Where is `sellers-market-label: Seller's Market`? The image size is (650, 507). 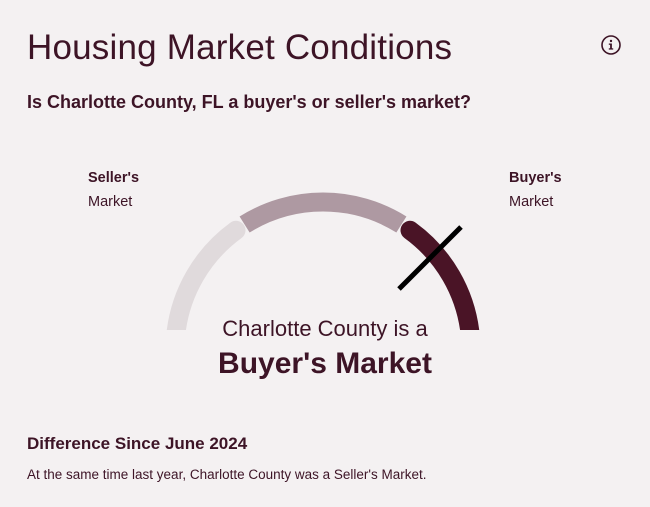
sellers-market-label: Seller's Market is located at coordinates (113, 190).